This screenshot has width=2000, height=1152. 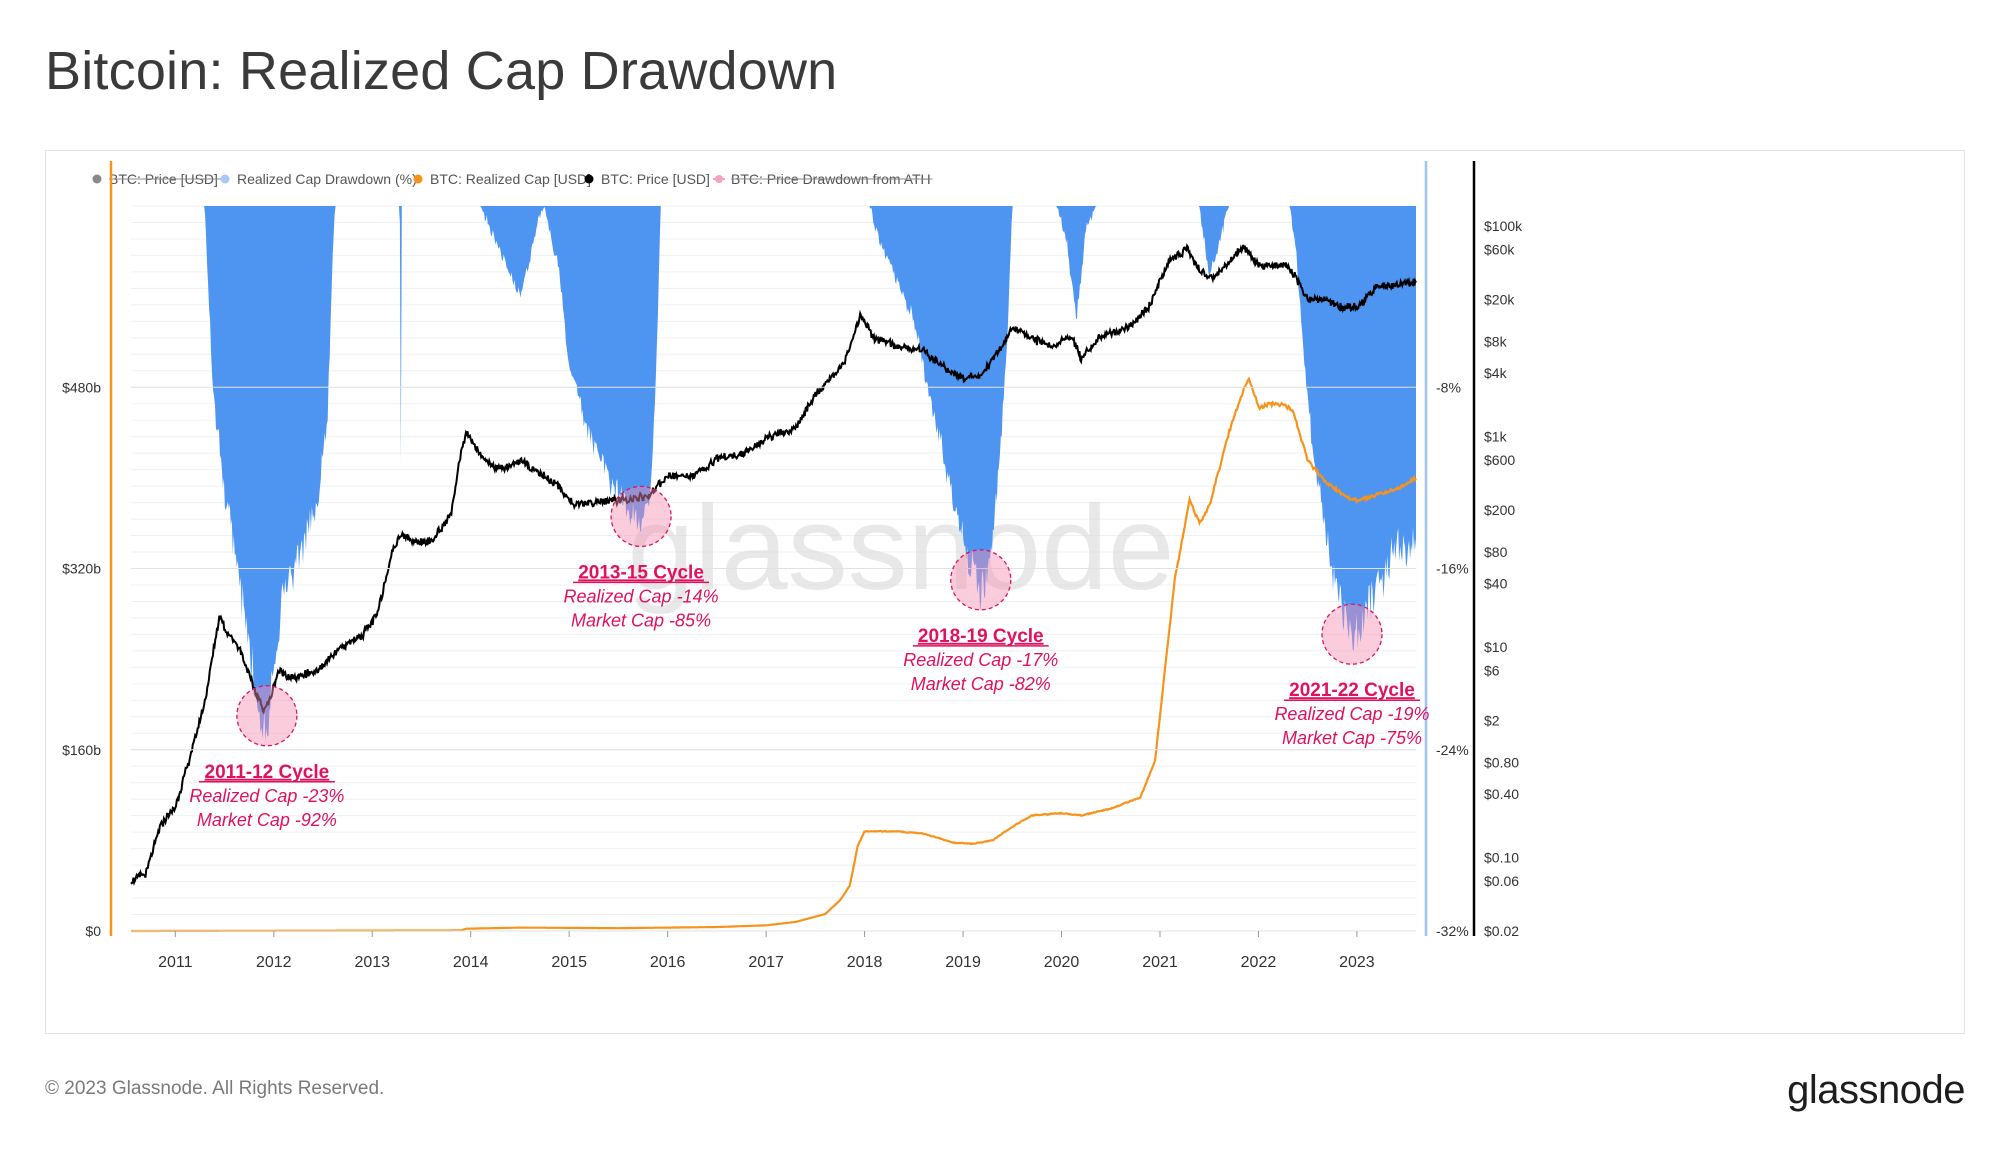 What do you see at coordinates (1501, 881) in the screenshot?
I see `price-tick-label: $0.06` at bounding box center [1501, 881].